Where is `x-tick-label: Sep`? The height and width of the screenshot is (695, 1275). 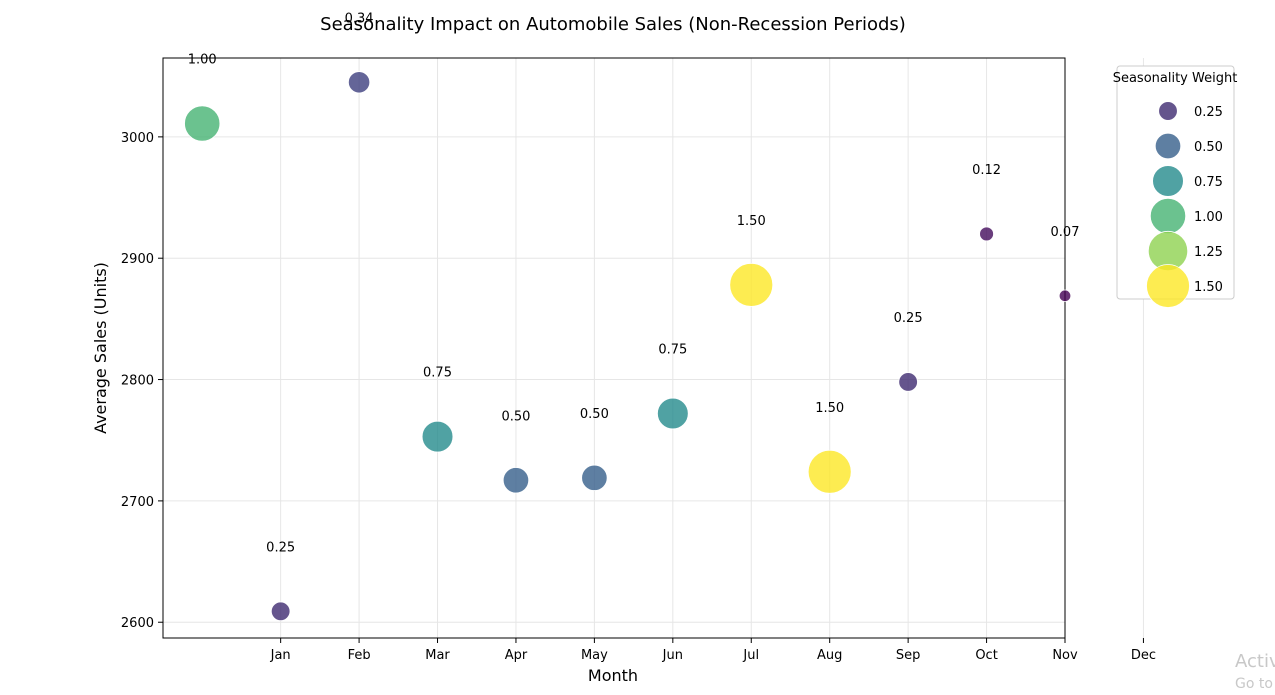
x-tick-label: Sep is located at coordinates (908, 655).